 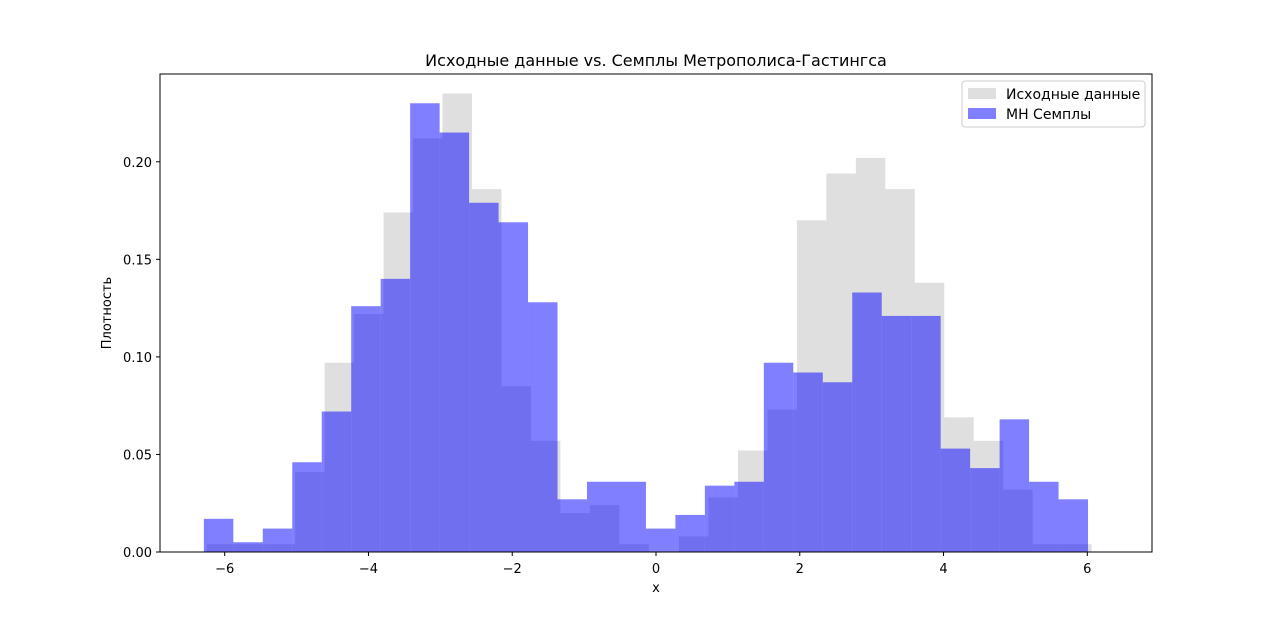 I want to click on x-tick-label: −4, so click(x=368, y=569).